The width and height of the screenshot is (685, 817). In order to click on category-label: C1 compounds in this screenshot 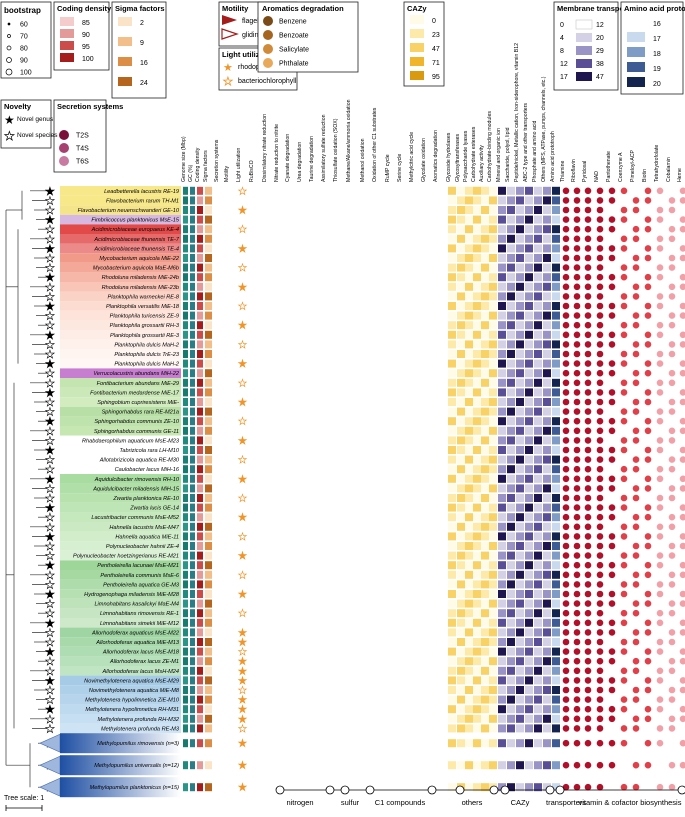, I will do `click(400, 802)`.